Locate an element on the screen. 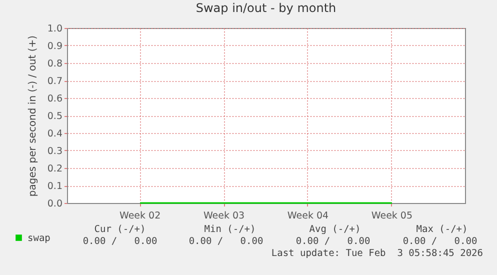 The height and width of the screenshot is (275, 497). y-tick-label: 0.5 is located at coordinates (54, 116).